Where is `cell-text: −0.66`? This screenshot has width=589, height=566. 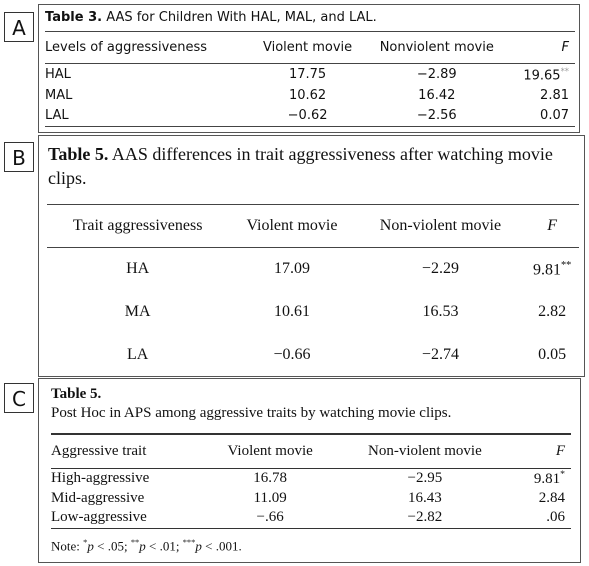
cell-text: −0.66 is located at coordinates (292, 354).